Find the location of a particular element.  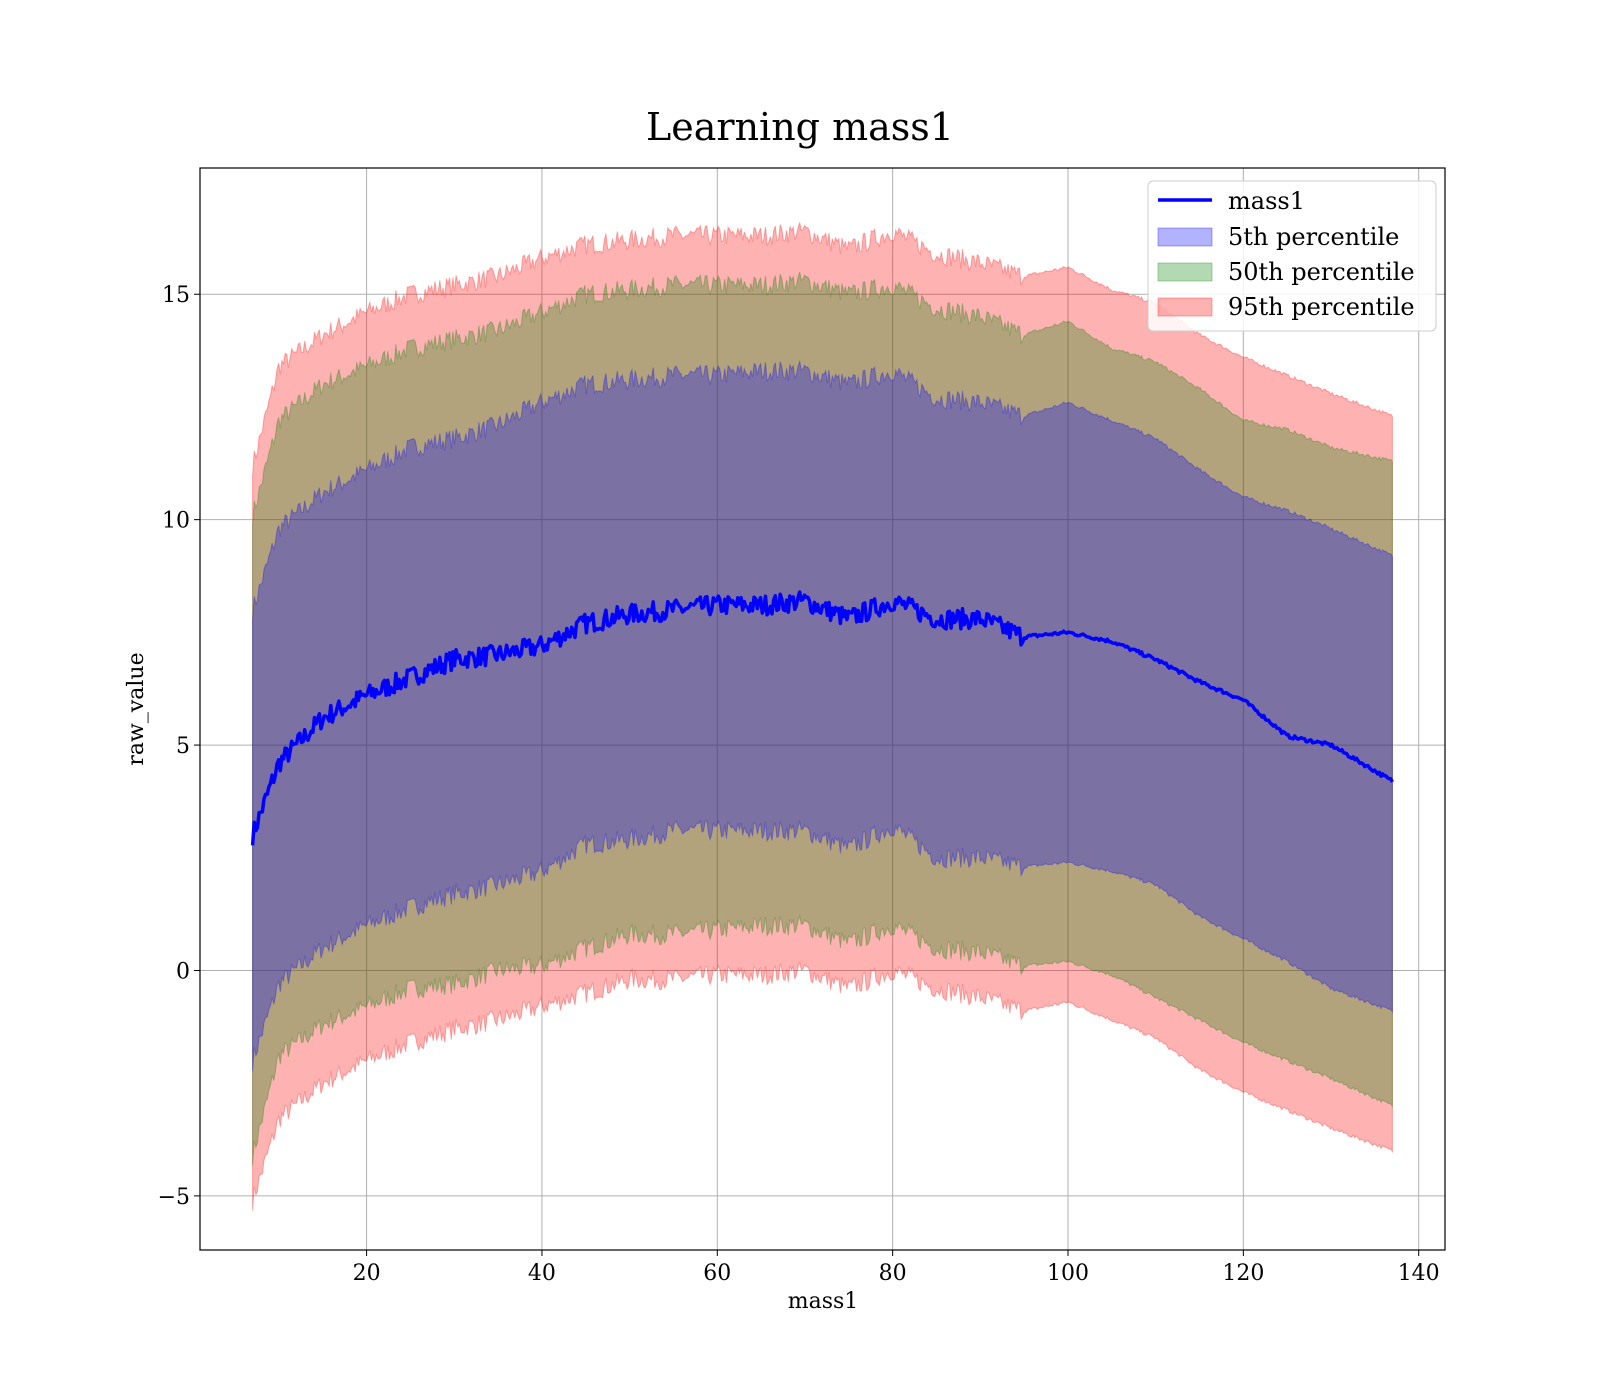

x-tick-label: 80 is located at coordinates (893, 1273).